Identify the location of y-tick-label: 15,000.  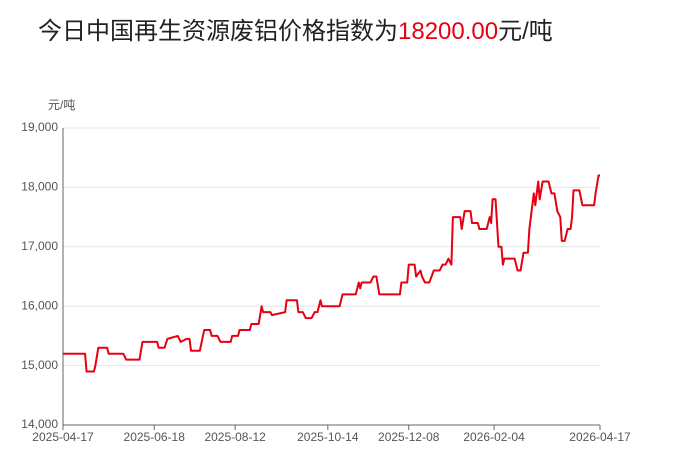
(39, 365).